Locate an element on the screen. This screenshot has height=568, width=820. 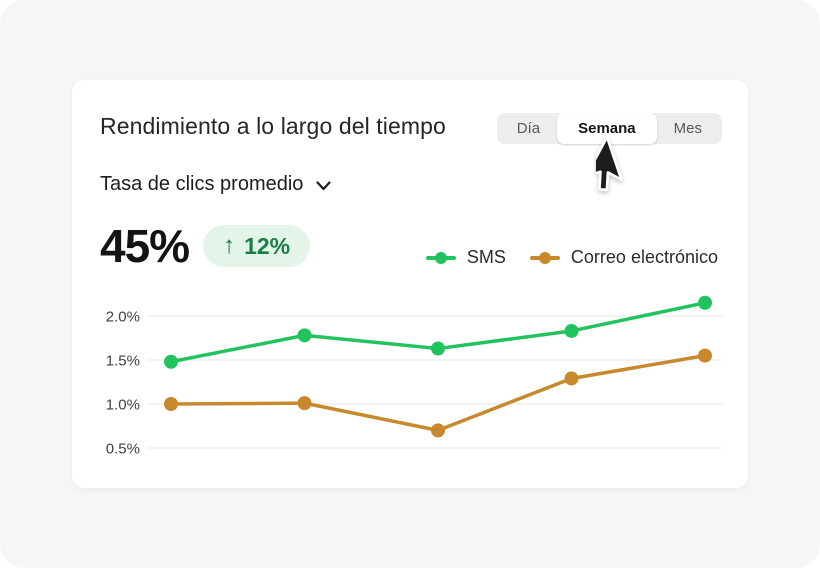
svg-text: 1.5% is located at coordinates (123, 361).